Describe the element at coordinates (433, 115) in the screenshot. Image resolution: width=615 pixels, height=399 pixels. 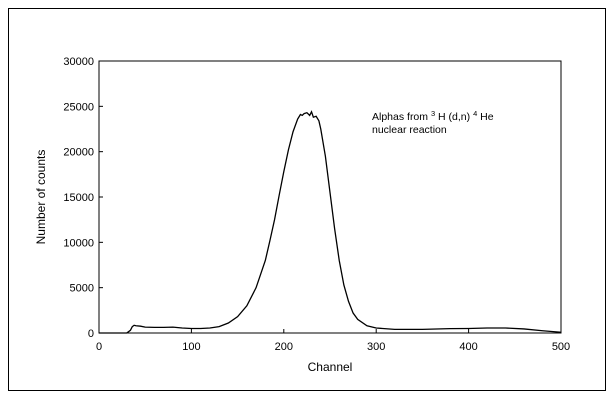
I see `annotation-line-1: Alphas from 3 H (d,n) 4 He` at that location.